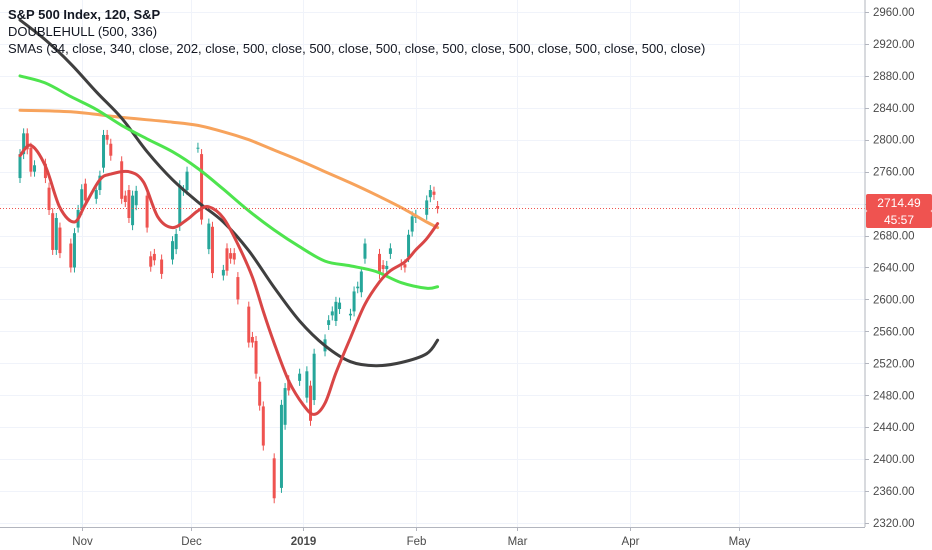 This screenshot has height=550, width=932. I want to click on y-tick-label: 2960.00, so click(894, 13).